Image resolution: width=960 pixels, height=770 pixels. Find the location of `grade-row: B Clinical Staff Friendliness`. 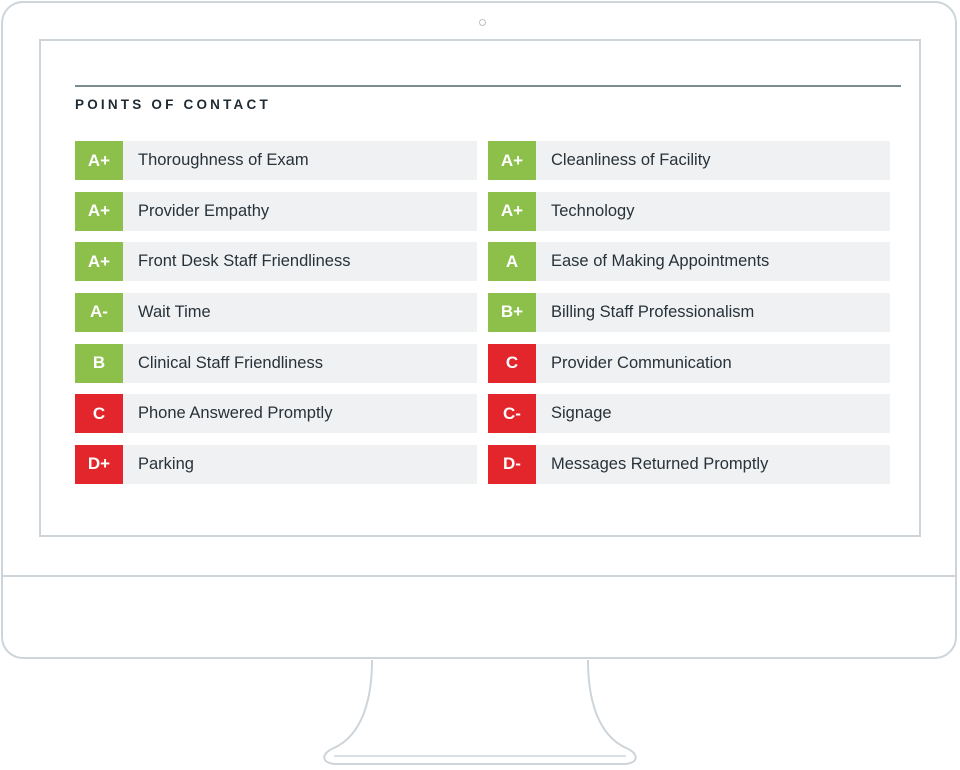

grade-row: B Clinical Staff Friendliness is located at coordinates (276, 363).